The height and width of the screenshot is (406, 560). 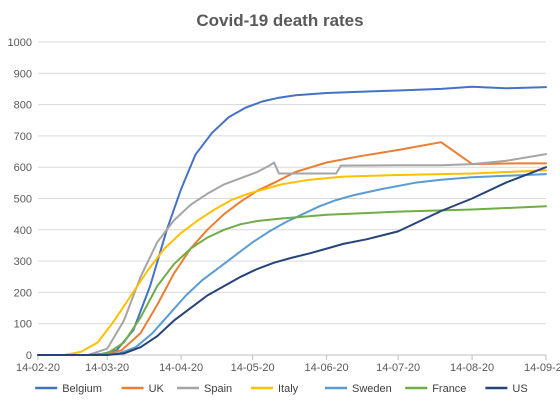 What do you see at coordinates (472, 368) in the screenshot?
I see `x-tick-label: 14-08-20` at bounding box center [472, 368].